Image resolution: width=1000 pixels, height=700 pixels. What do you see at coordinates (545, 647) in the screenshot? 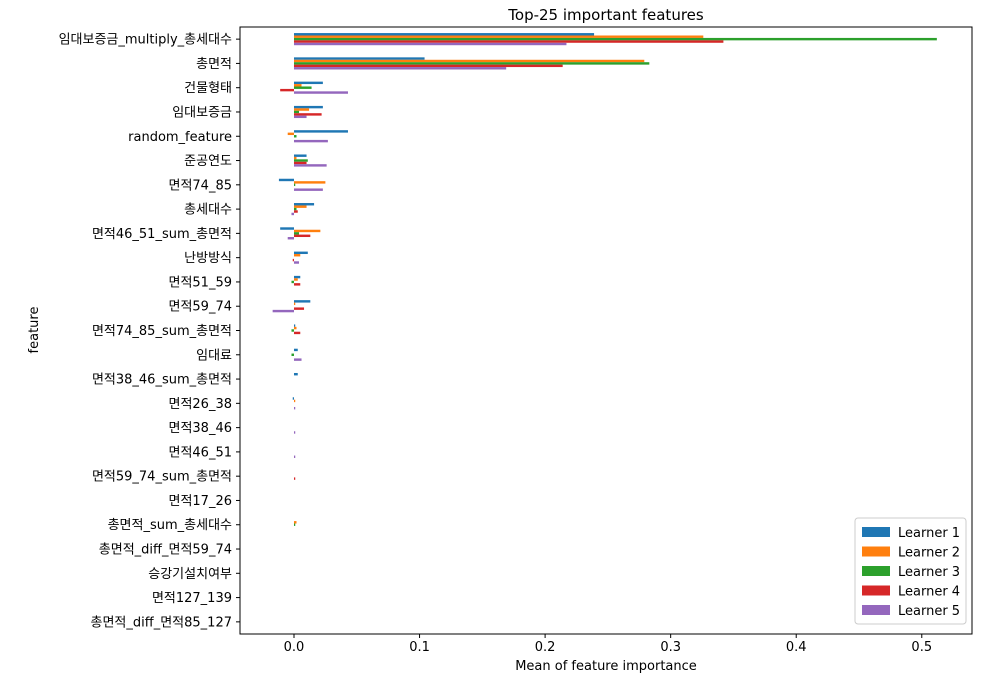
I see `x-tick-label: 0.2` at bounding box center [545, 647].